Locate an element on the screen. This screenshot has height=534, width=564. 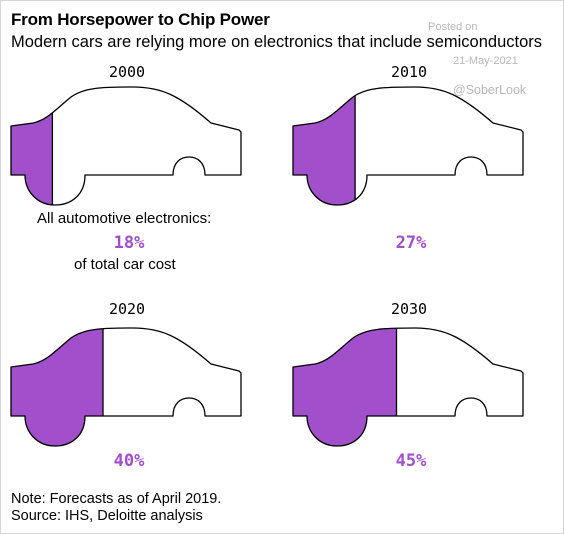
car-outline-2000 is located at coordinates (126, 146).